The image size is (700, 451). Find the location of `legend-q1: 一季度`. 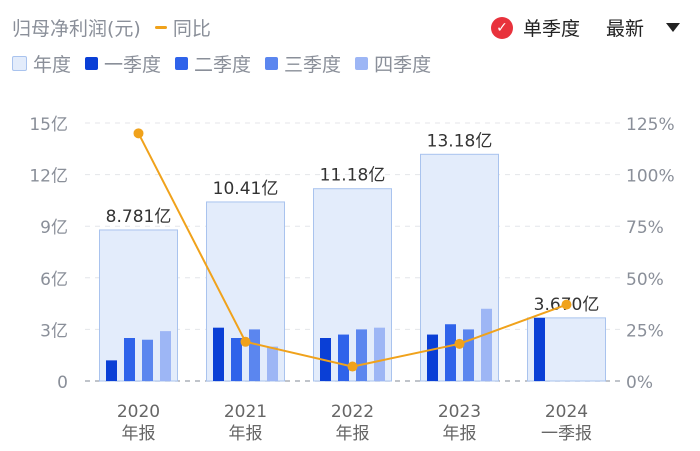

legend-q1: 一季度 is located at coordinates (123, 63).